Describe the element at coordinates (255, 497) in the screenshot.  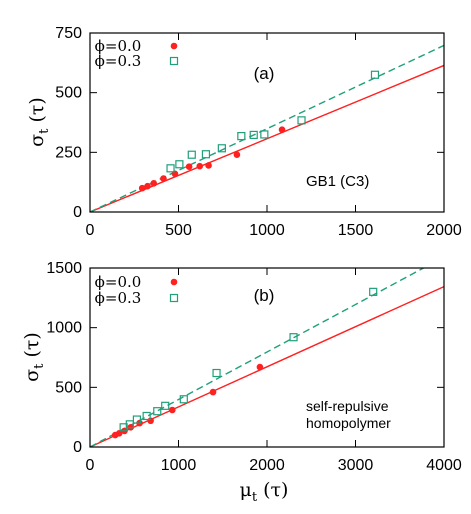
I see `x-axis-title-sub: t` at that location.